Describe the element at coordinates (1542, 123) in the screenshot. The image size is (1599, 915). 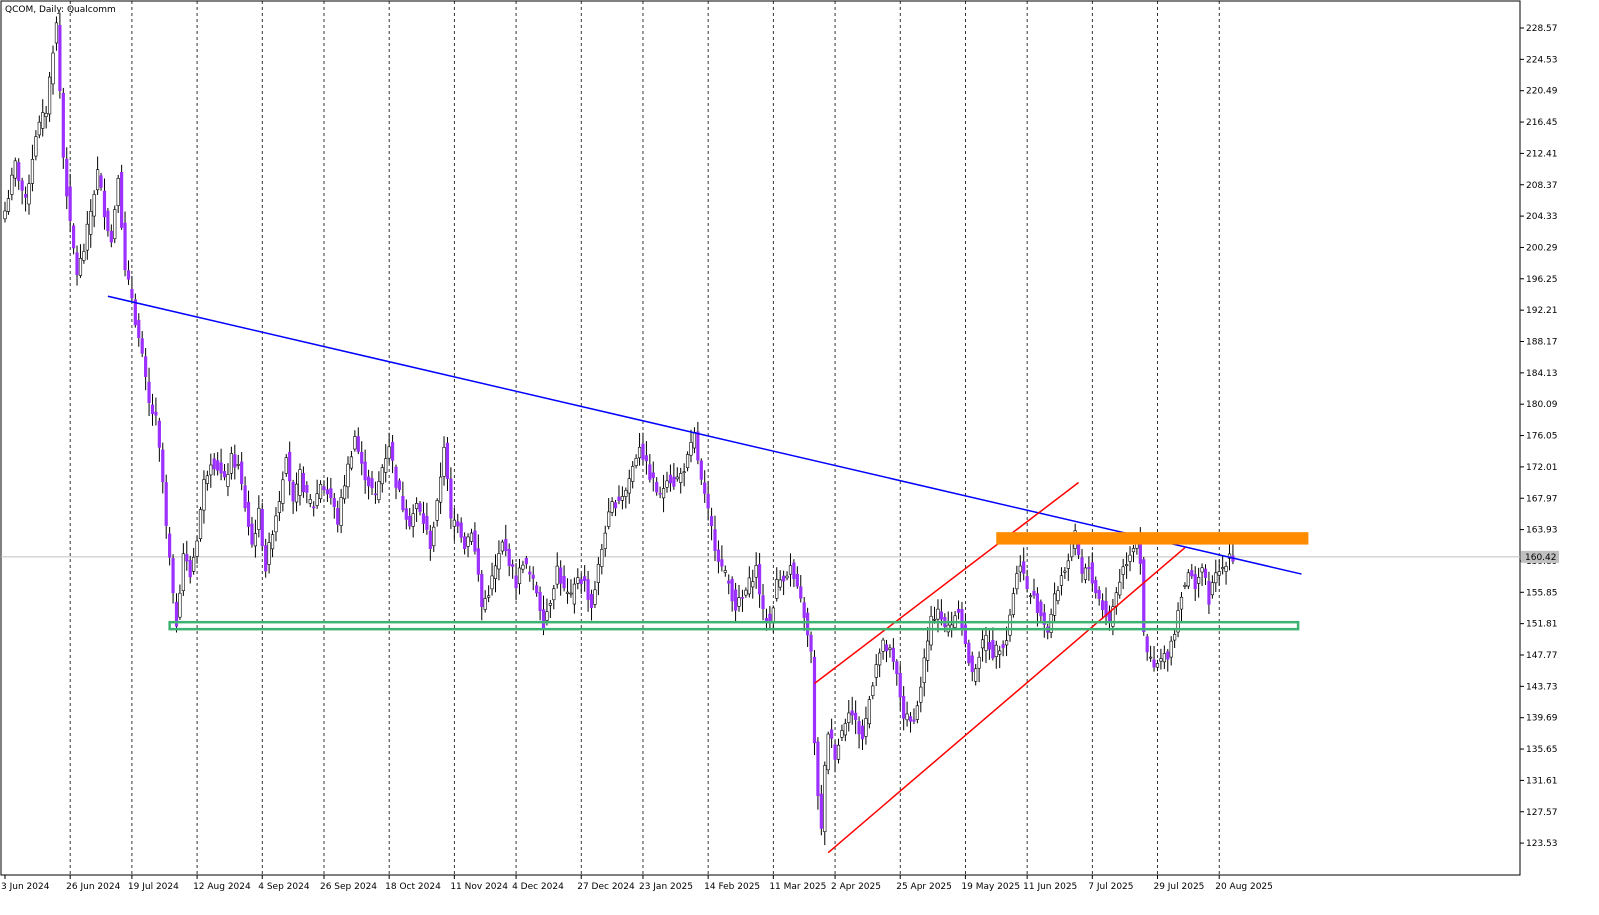
I see `y-tick-label: 216.45` at that location.